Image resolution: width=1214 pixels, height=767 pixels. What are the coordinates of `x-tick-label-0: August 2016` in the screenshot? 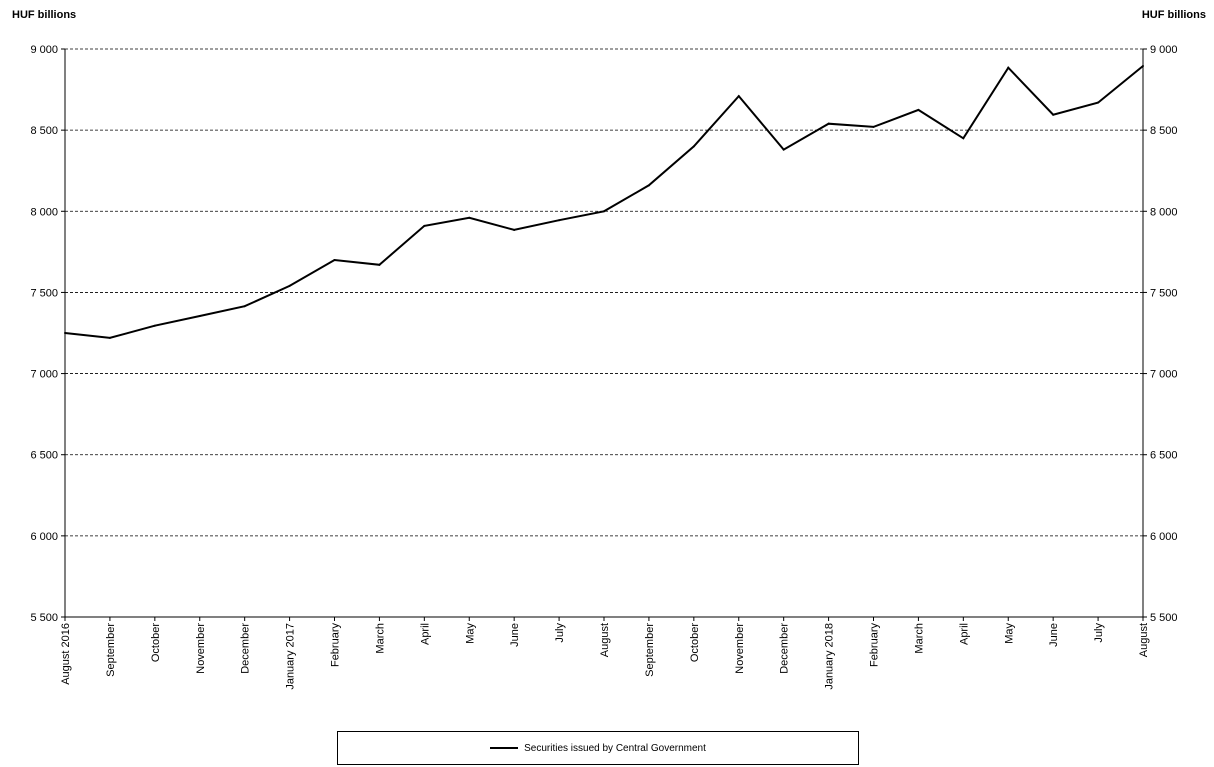 It's located at (66, 654).